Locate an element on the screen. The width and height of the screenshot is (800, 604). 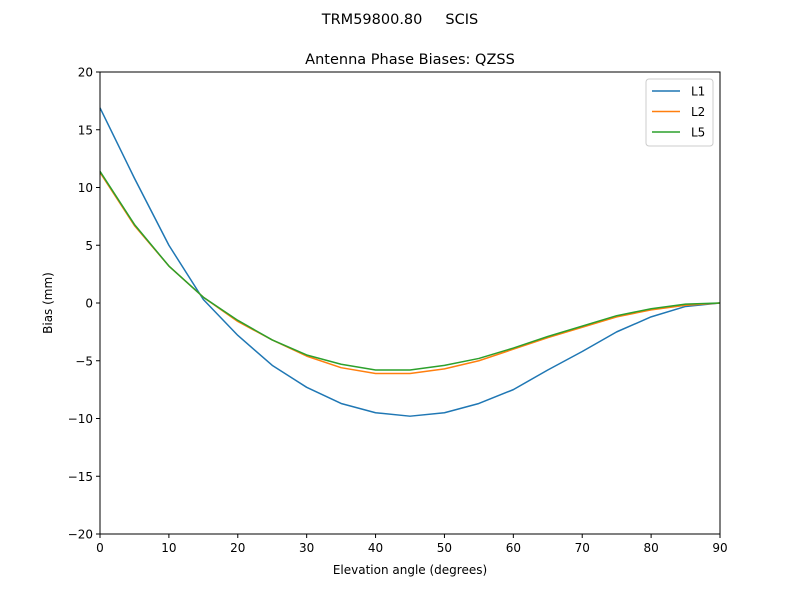
legend: L1 L2 L5 is located at coordinates (679, 112).